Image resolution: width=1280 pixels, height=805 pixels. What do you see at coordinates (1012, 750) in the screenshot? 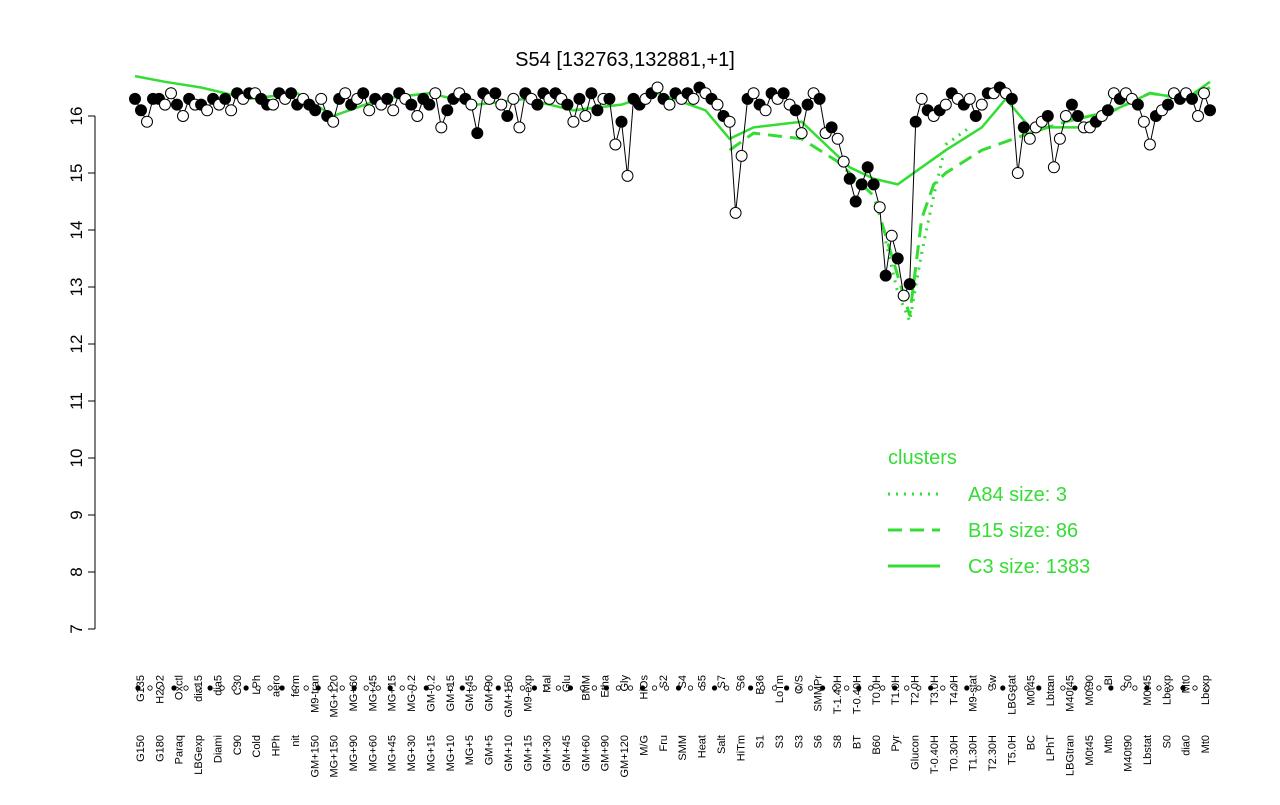
I see `x-tick-label-bottom: T5.0H` at bounding box center [1012, 750].